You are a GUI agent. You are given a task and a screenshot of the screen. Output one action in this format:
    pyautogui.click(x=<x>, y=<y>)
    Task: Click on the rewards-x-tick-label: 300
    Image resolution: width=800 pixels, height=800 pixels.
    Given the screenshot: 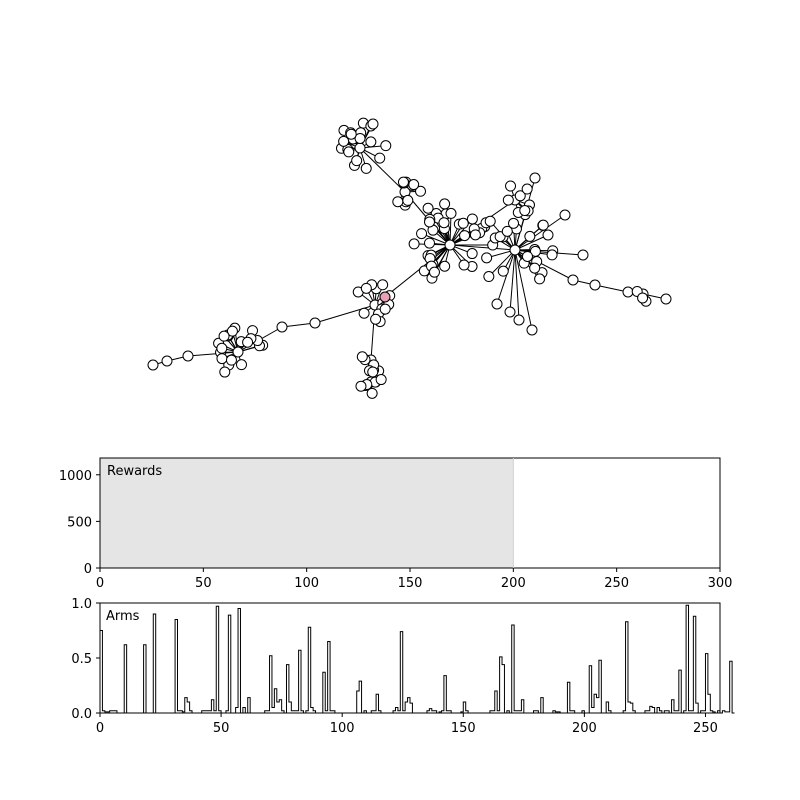 What is the action you would take?
    pyautogui.click(x=720, y=583)
    